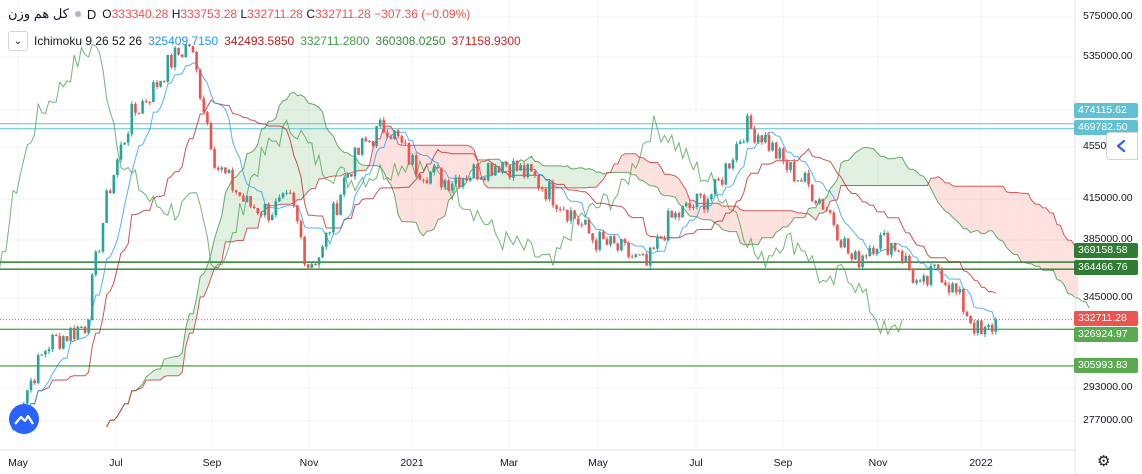  Describe the element at coordinates (91, 14) in the screenshot. I see `interval-label: D` at that location.